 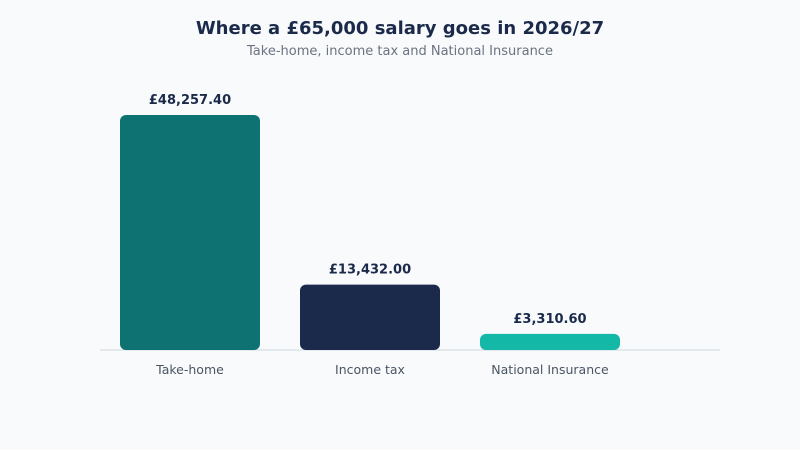 What do you see at coordinates (370, 270) in the screenshot?
I see `value-label-income-tax: £13,432.00` at bounding box center [370, 270].